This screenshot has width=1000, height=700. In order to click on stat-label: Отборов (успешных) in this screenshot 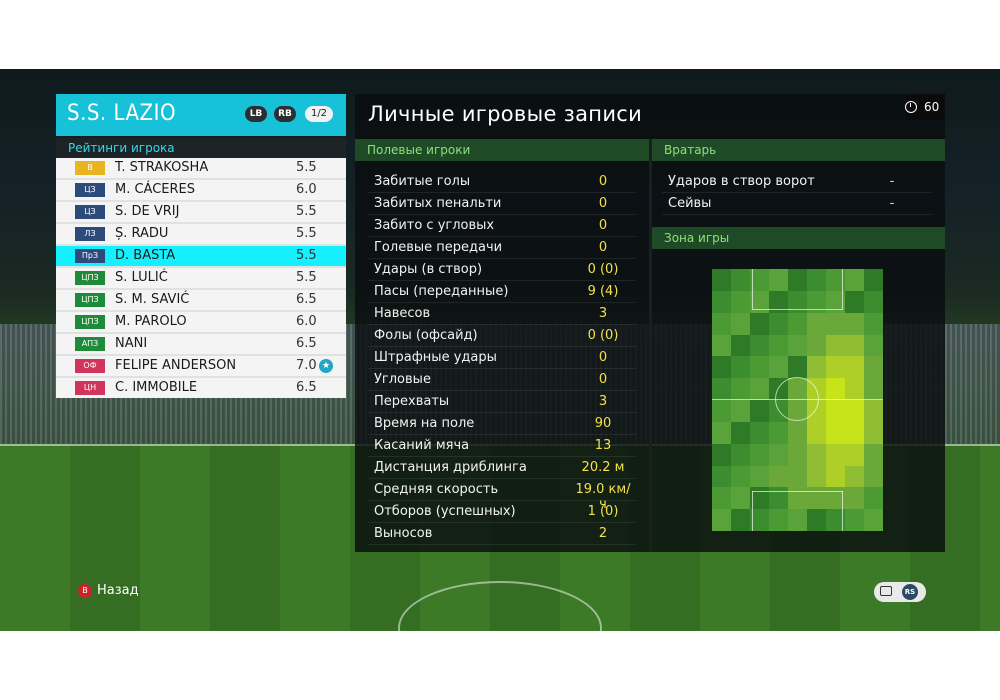, I will do `click(445, 511)`.